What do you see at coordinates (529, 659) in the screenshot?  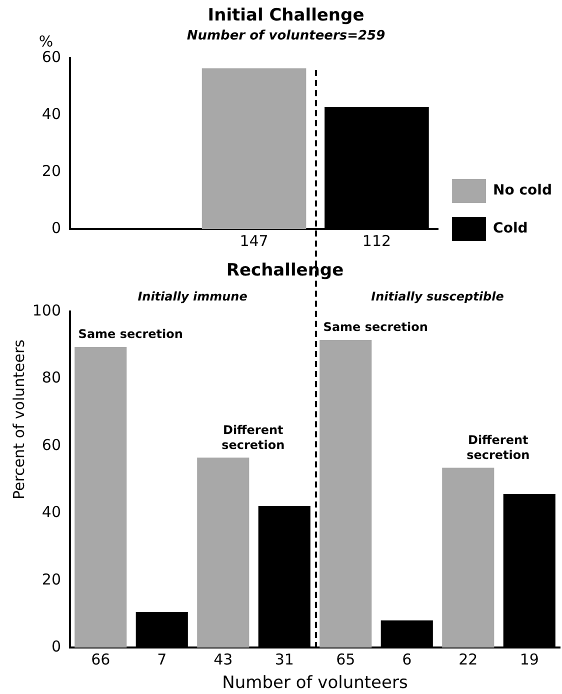 I see `x-tick-label: 19` at bounding box center [529, 659].